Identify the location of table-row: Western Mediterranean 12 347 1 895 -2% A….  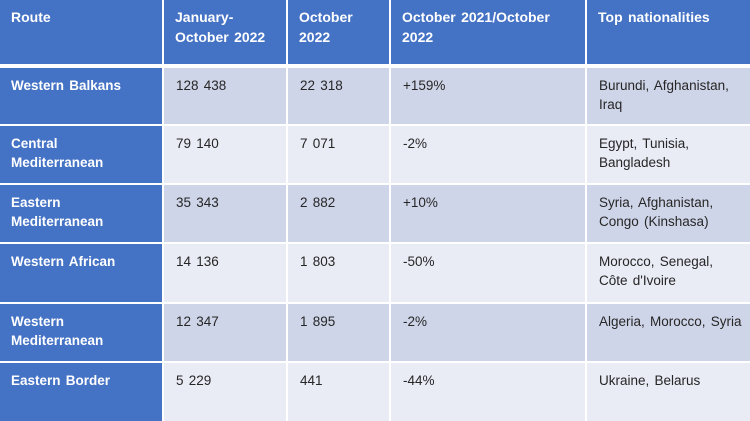
(375, 332).